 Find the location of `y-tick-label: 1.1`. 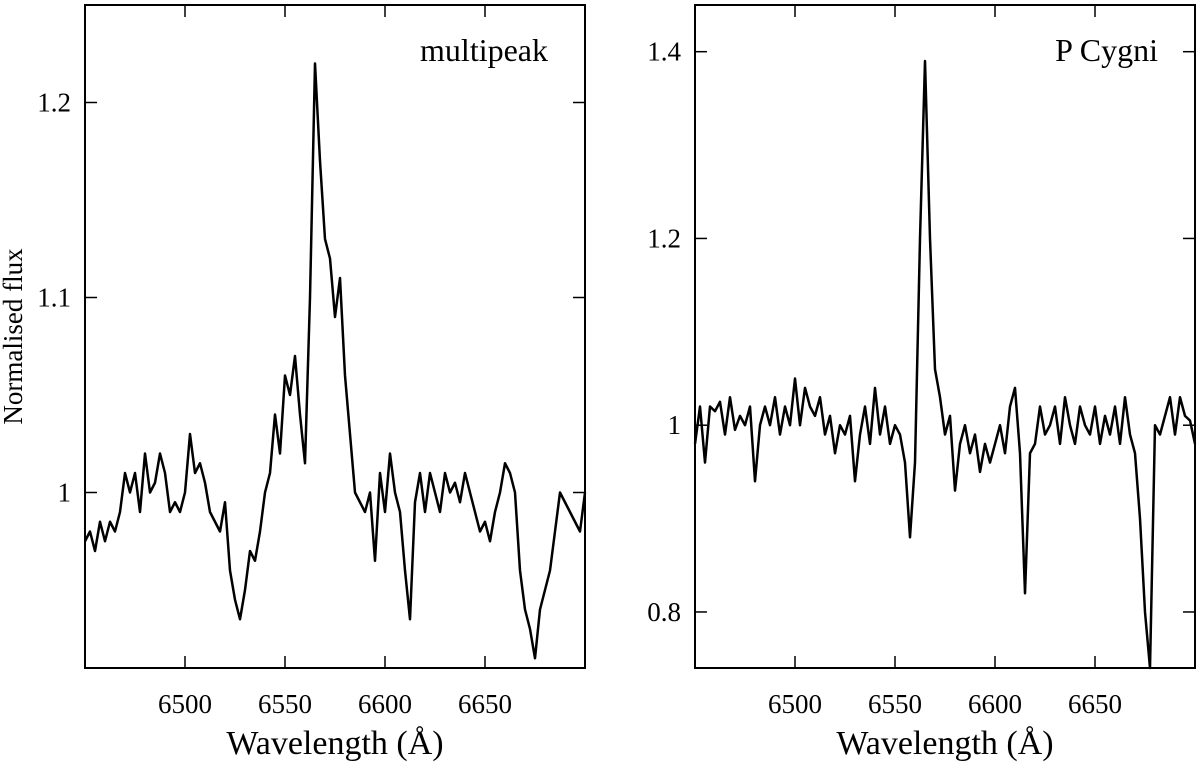

y-tick-label: 1.1 is located at coordinates (54, 298).